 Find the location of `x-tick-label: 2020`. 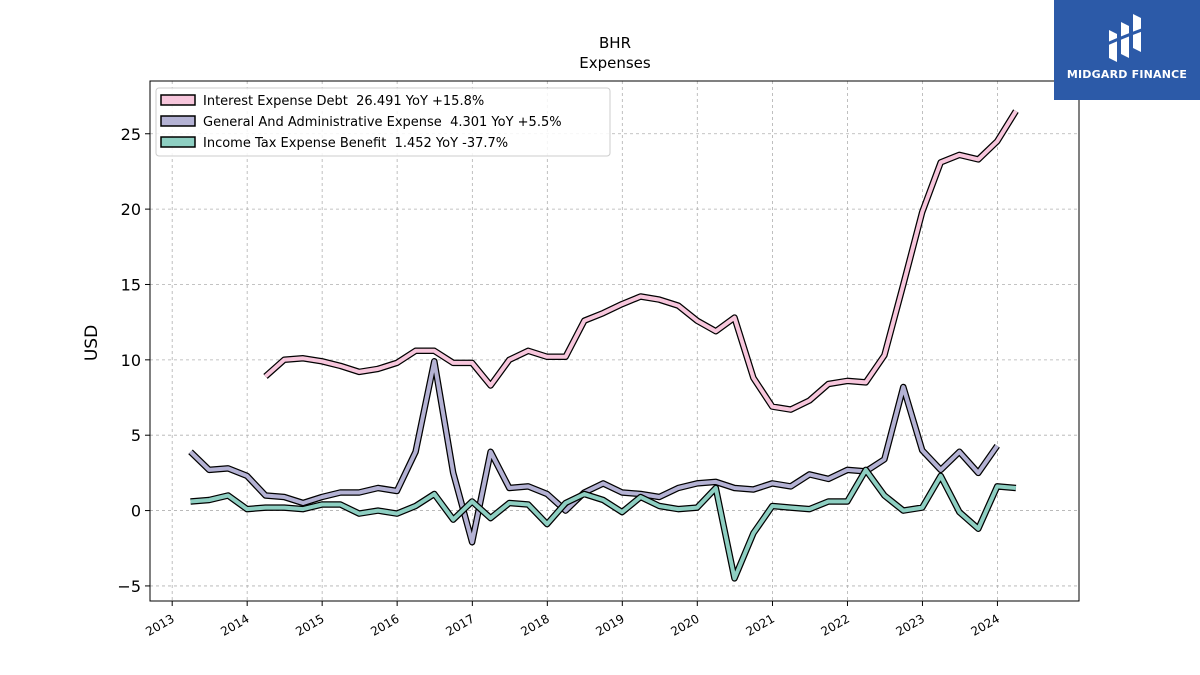

x-tick-label: 2020 is located at coordinates (684, 624).